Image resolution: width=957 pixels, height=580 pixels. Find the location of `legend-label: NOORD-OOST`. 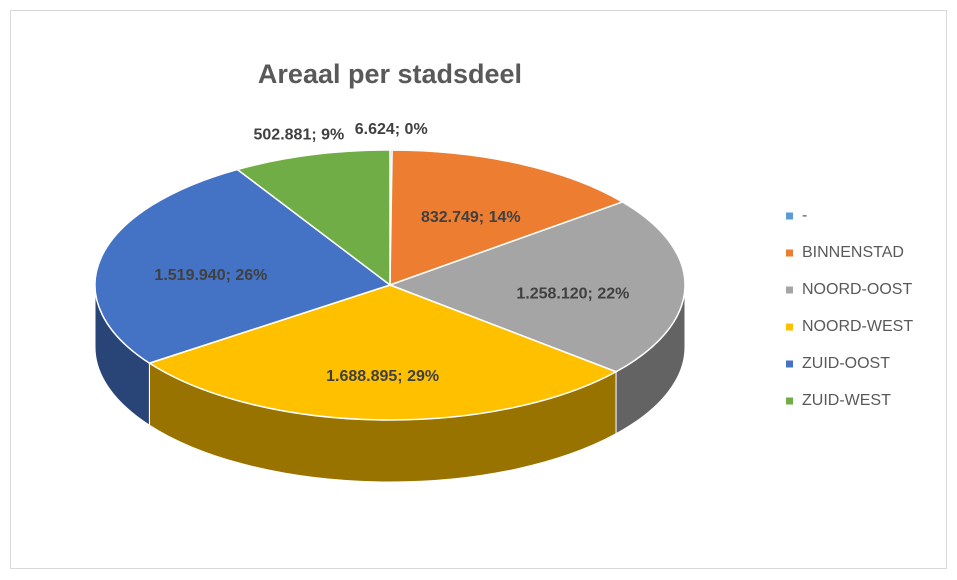

legend-label: NOORD-OOST is located at coordinates (857, 289).